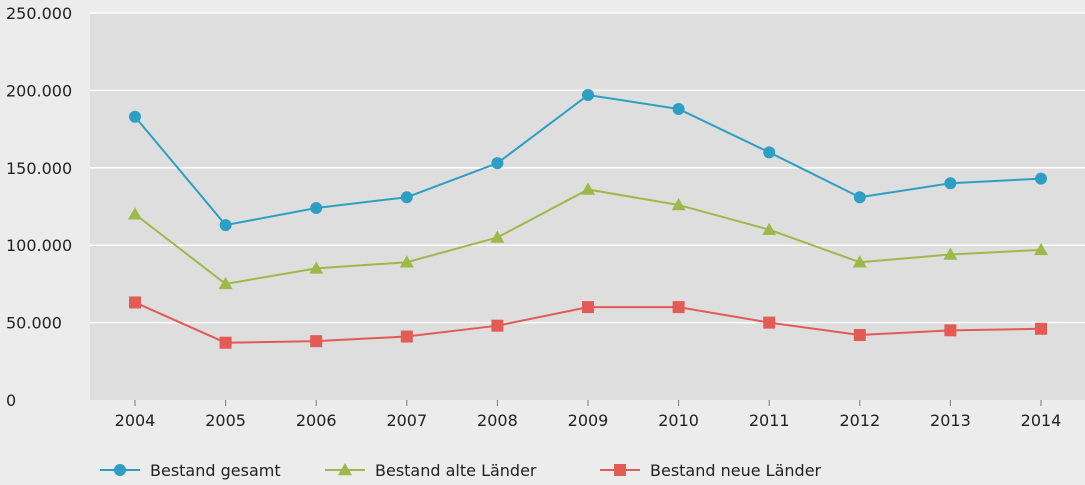 The image size is (1085, 485). I want to click on x-tick-label: 2010, so click(678, 420).